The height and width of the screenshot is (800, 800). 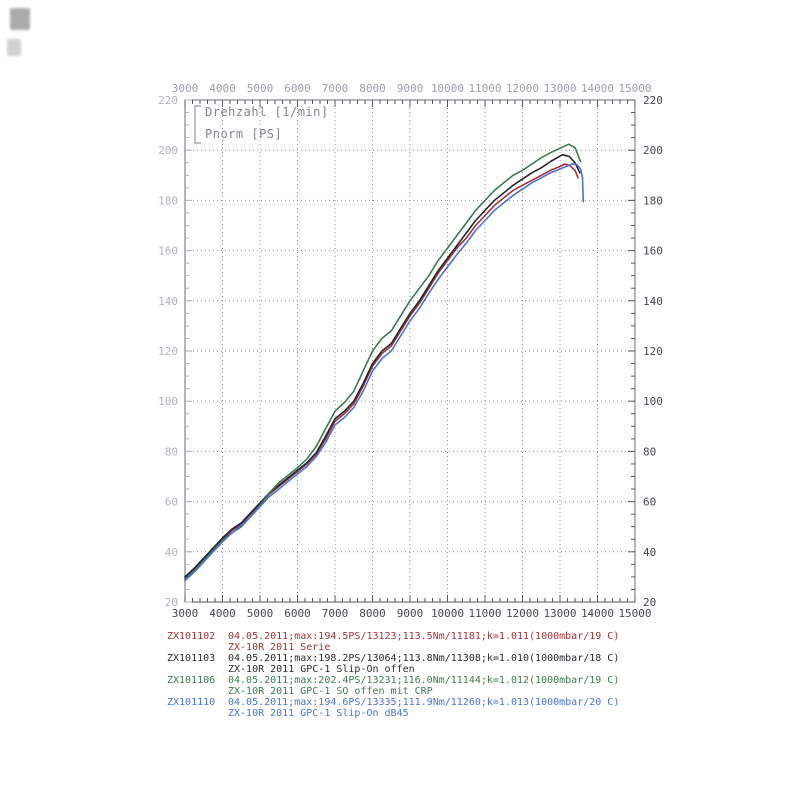 What do you see at coordinates (168, 200) in the screenshot?
I see `y-tick-label-left: 180` at bounding box center [168, 200].